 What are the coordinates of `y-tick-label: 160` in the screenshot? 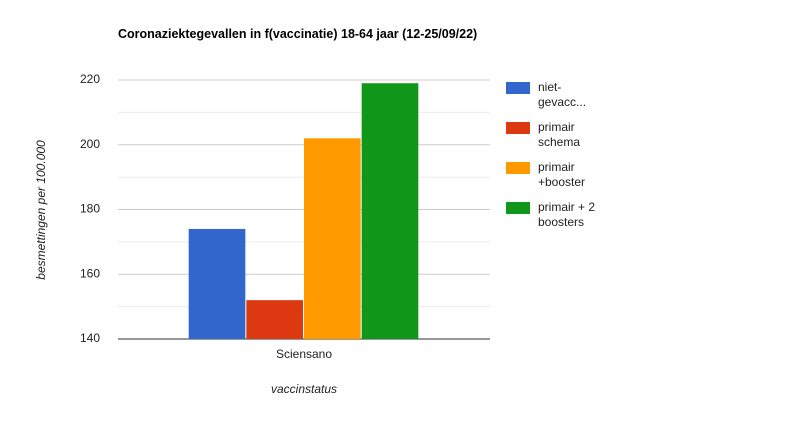 It's located at (90, 273).